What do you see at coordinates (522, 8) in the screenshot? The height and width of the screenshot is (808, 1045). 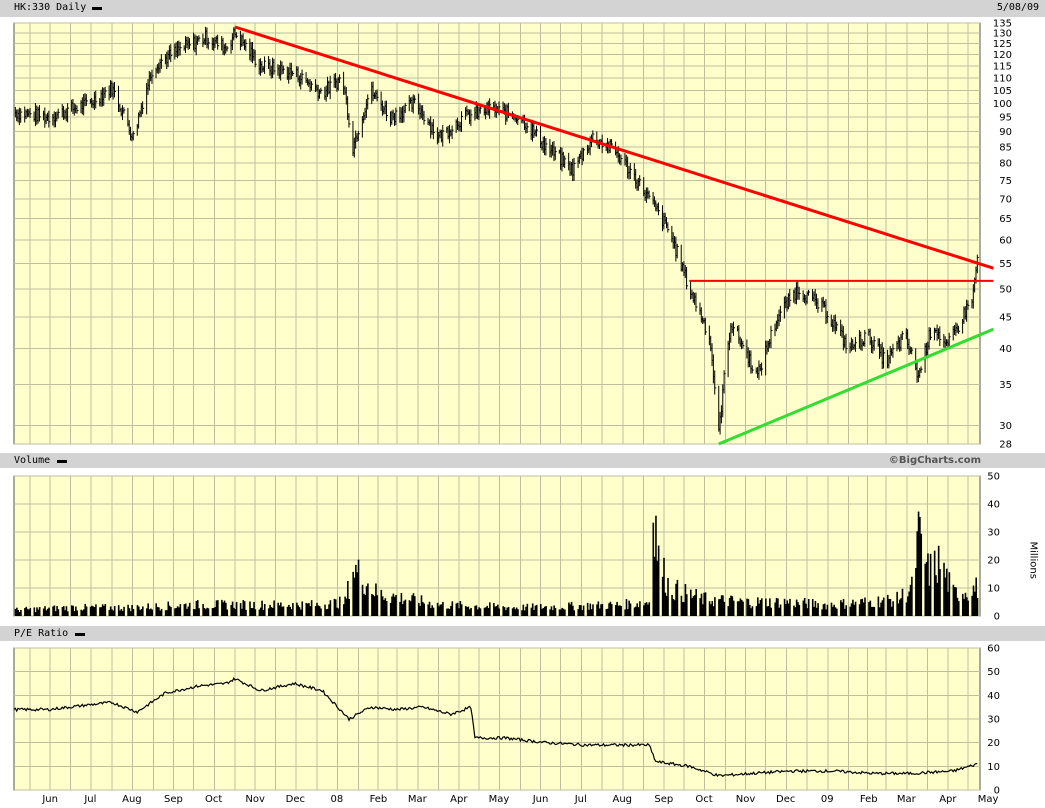 I see `price-header-bar` at bounding box center [522, 8].